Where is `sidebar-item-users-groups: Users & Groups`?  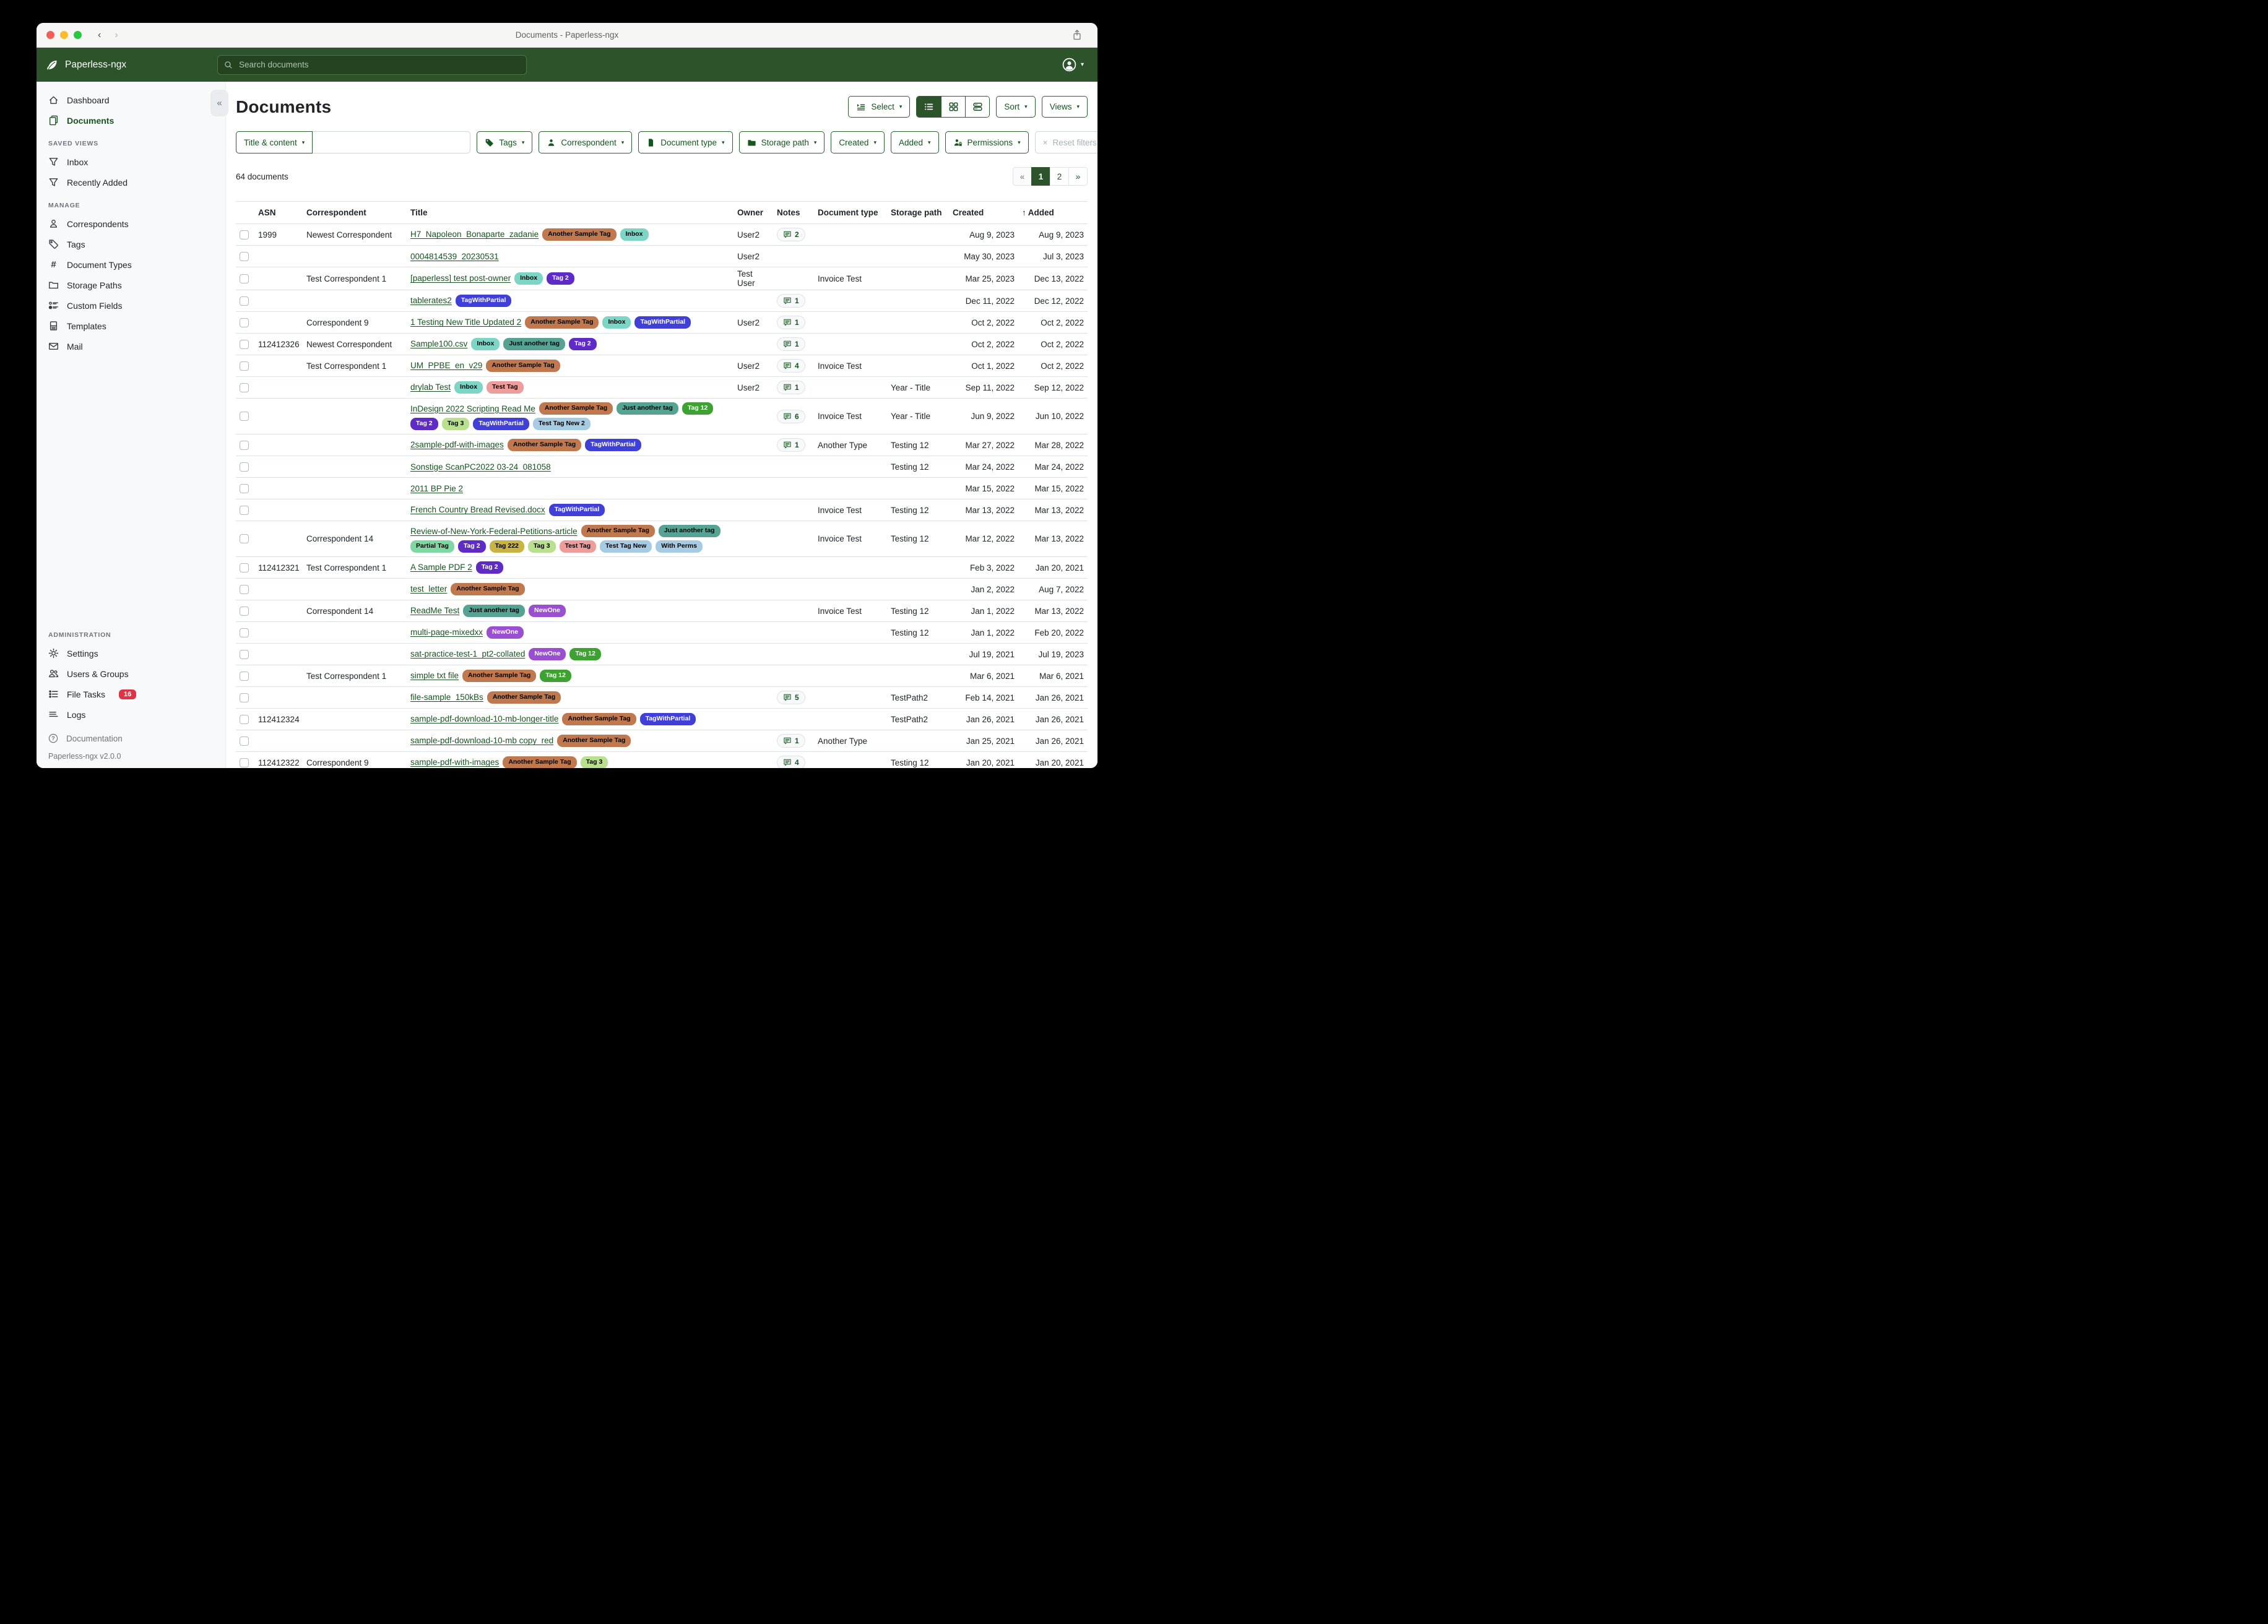 sidebar-item-users-groups: Users & Groups is located at coordinates (131, 673).